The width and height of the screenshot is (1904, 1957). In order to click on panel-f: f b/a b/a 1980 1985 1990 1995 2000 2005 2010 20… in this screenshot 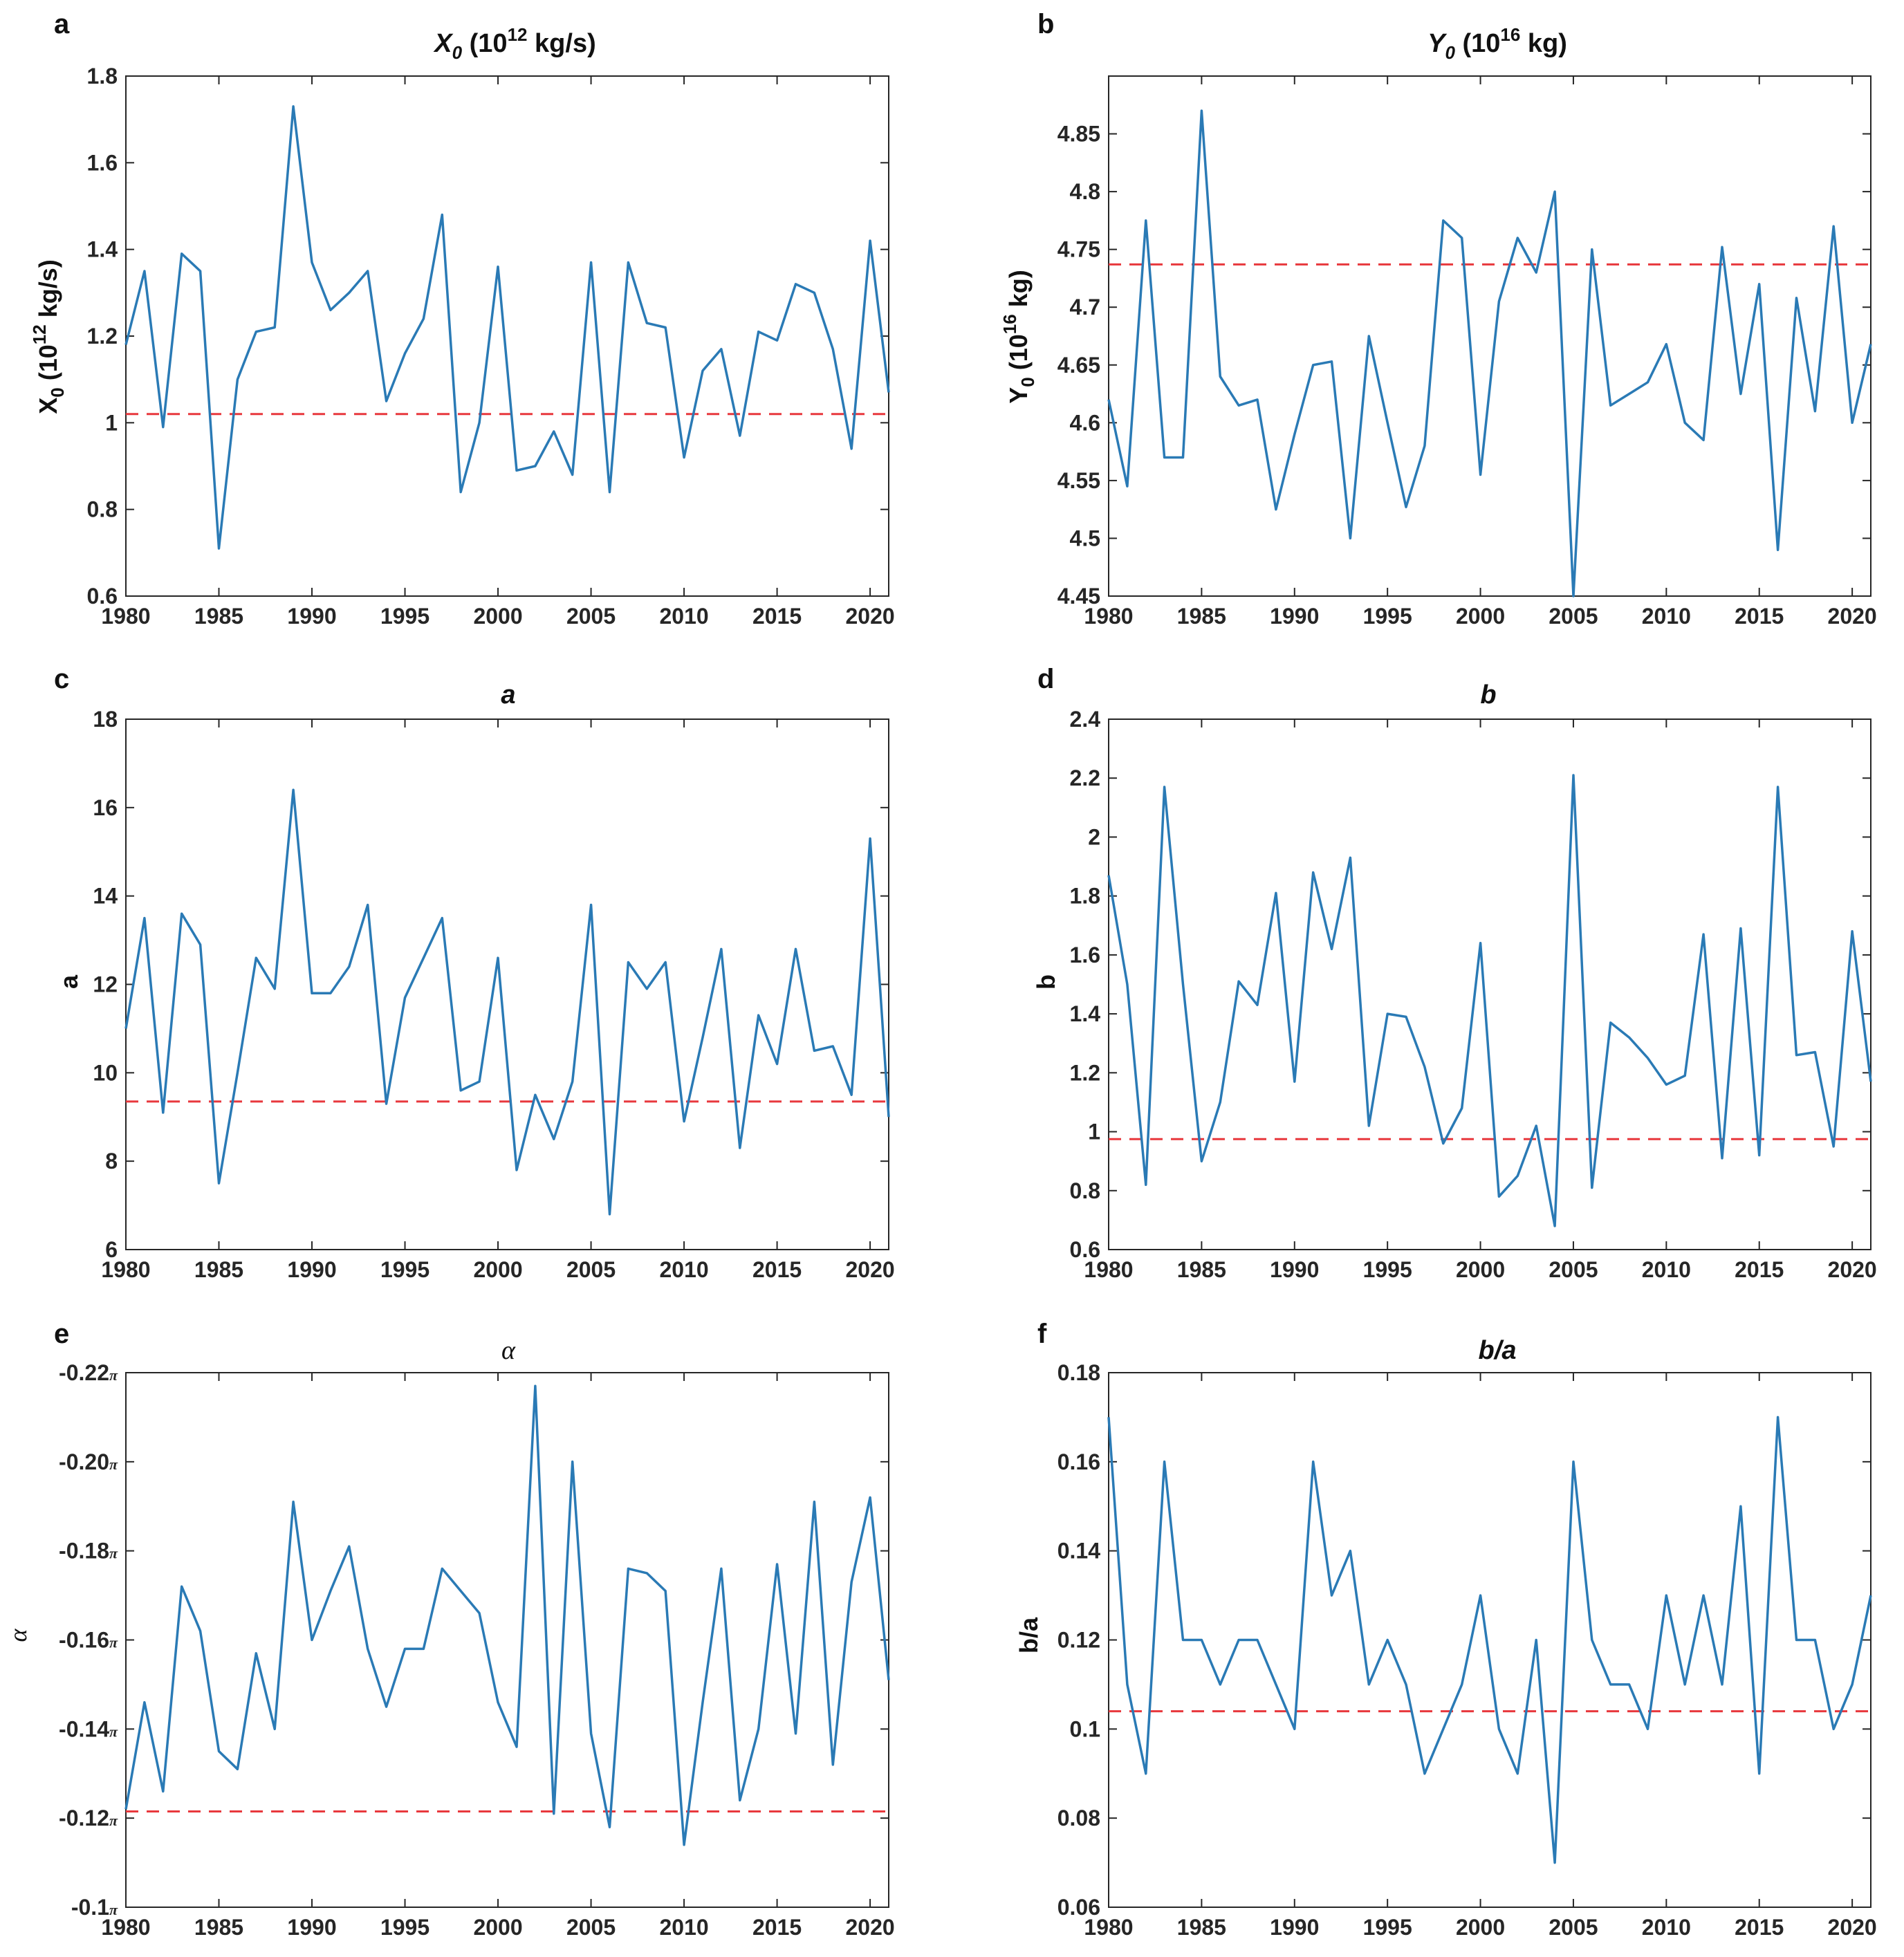, I will do `click(1446, 1629)`.